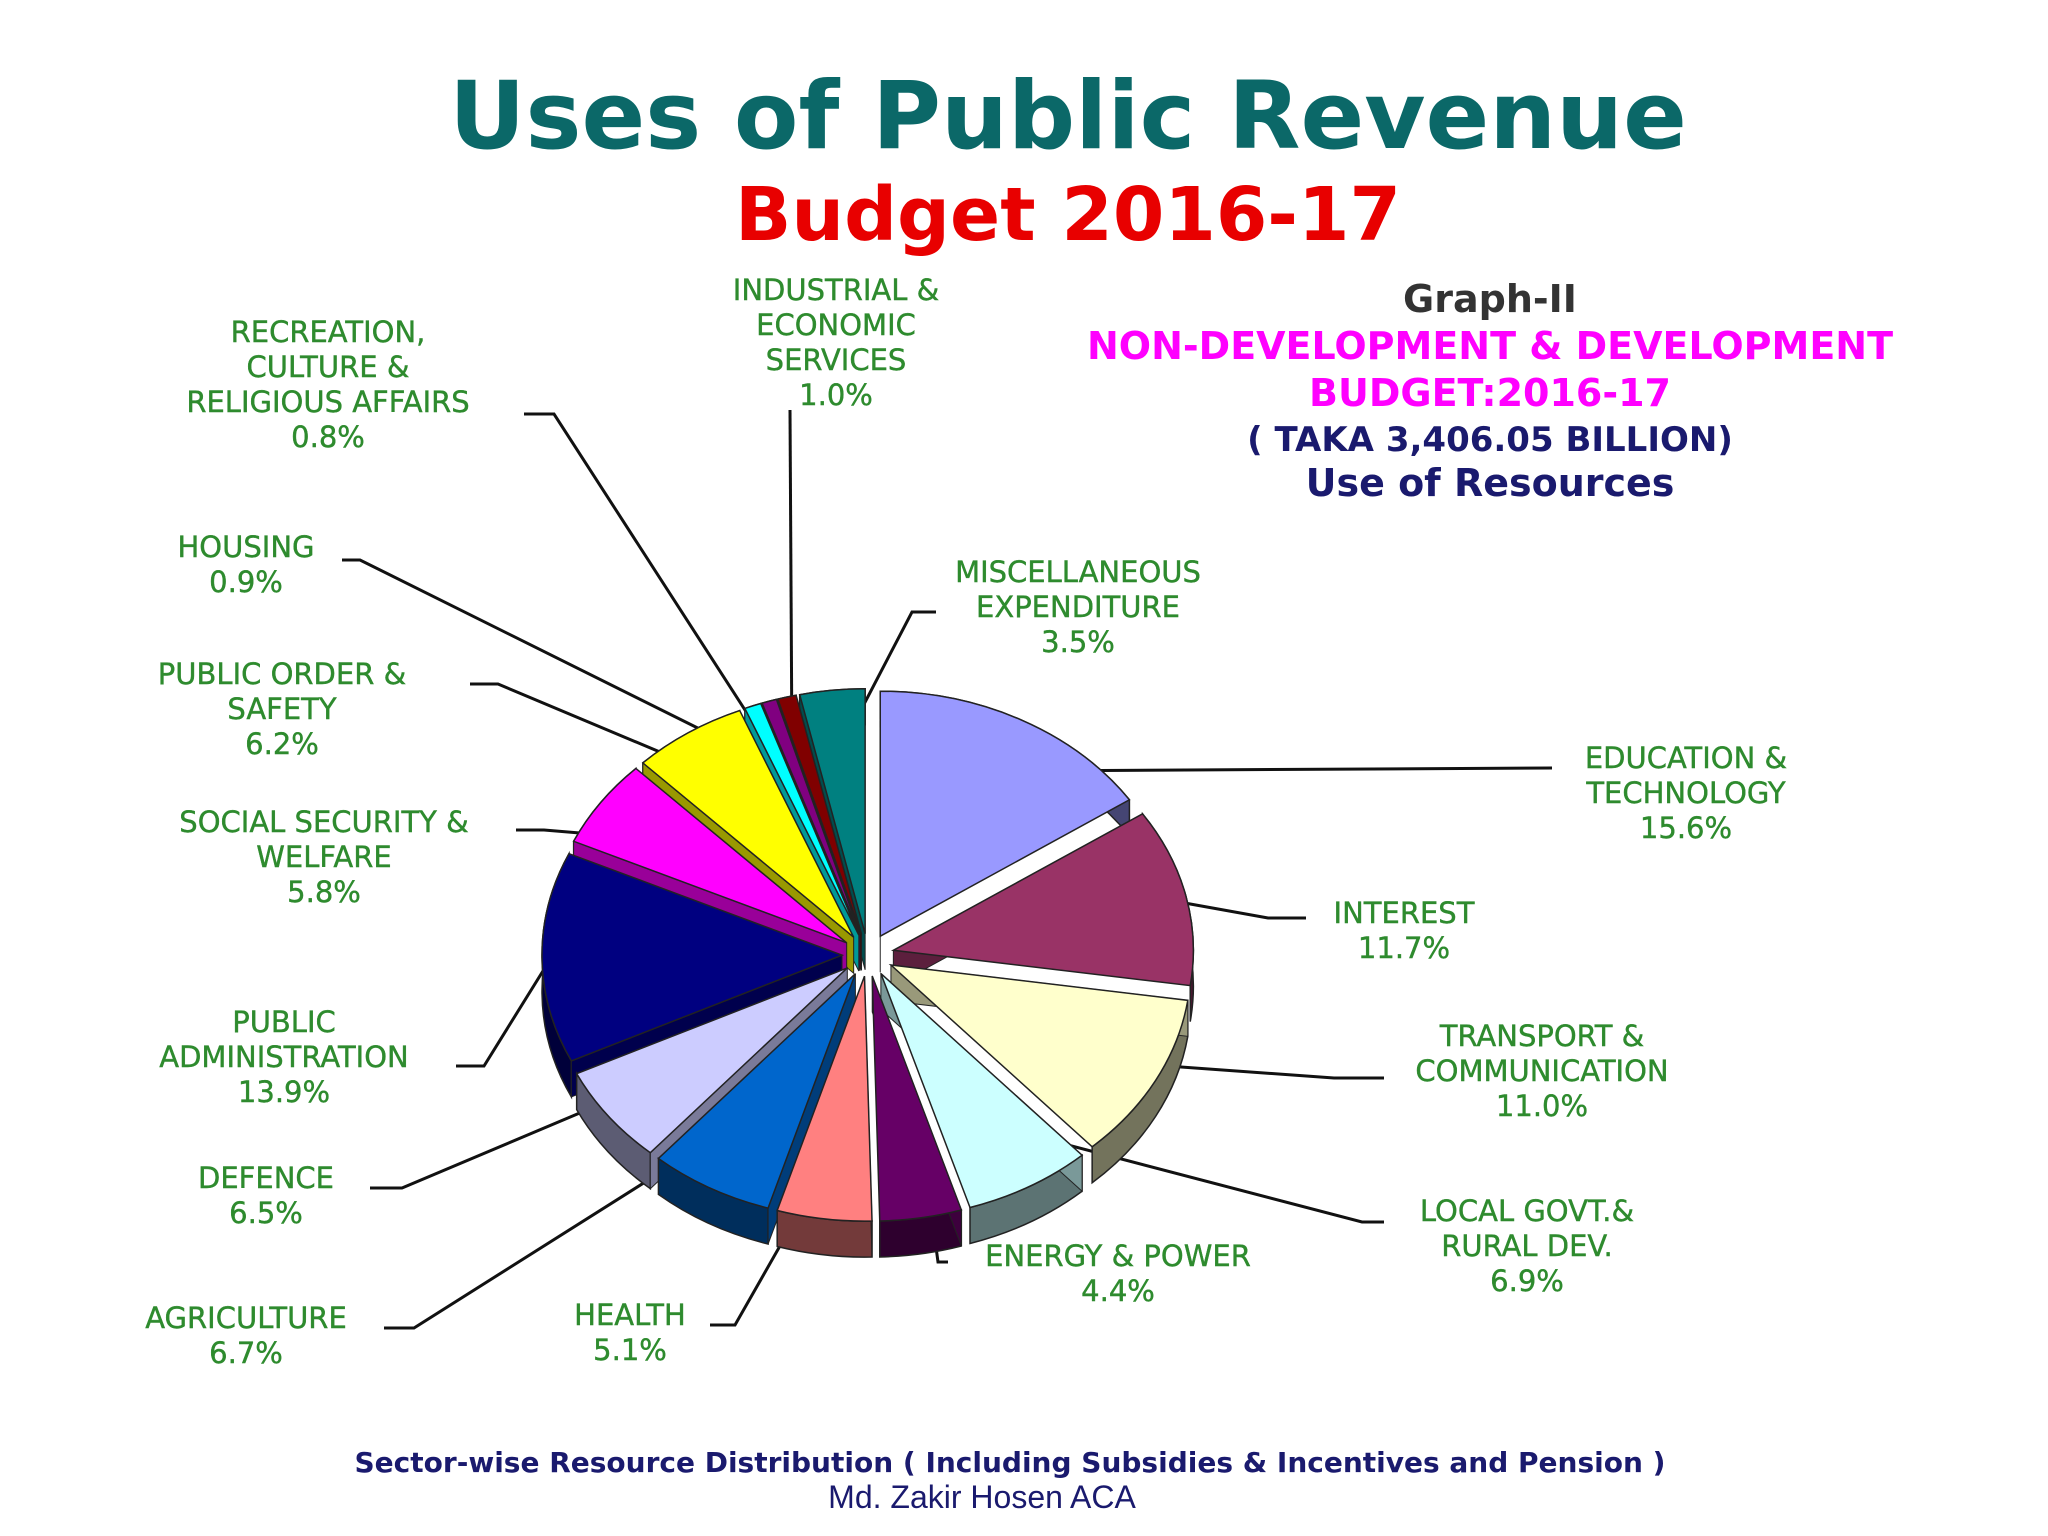  Describe the element at coordinates (630, 1315) in the screenshot. I see `slice-category: HEALTH` at that location.